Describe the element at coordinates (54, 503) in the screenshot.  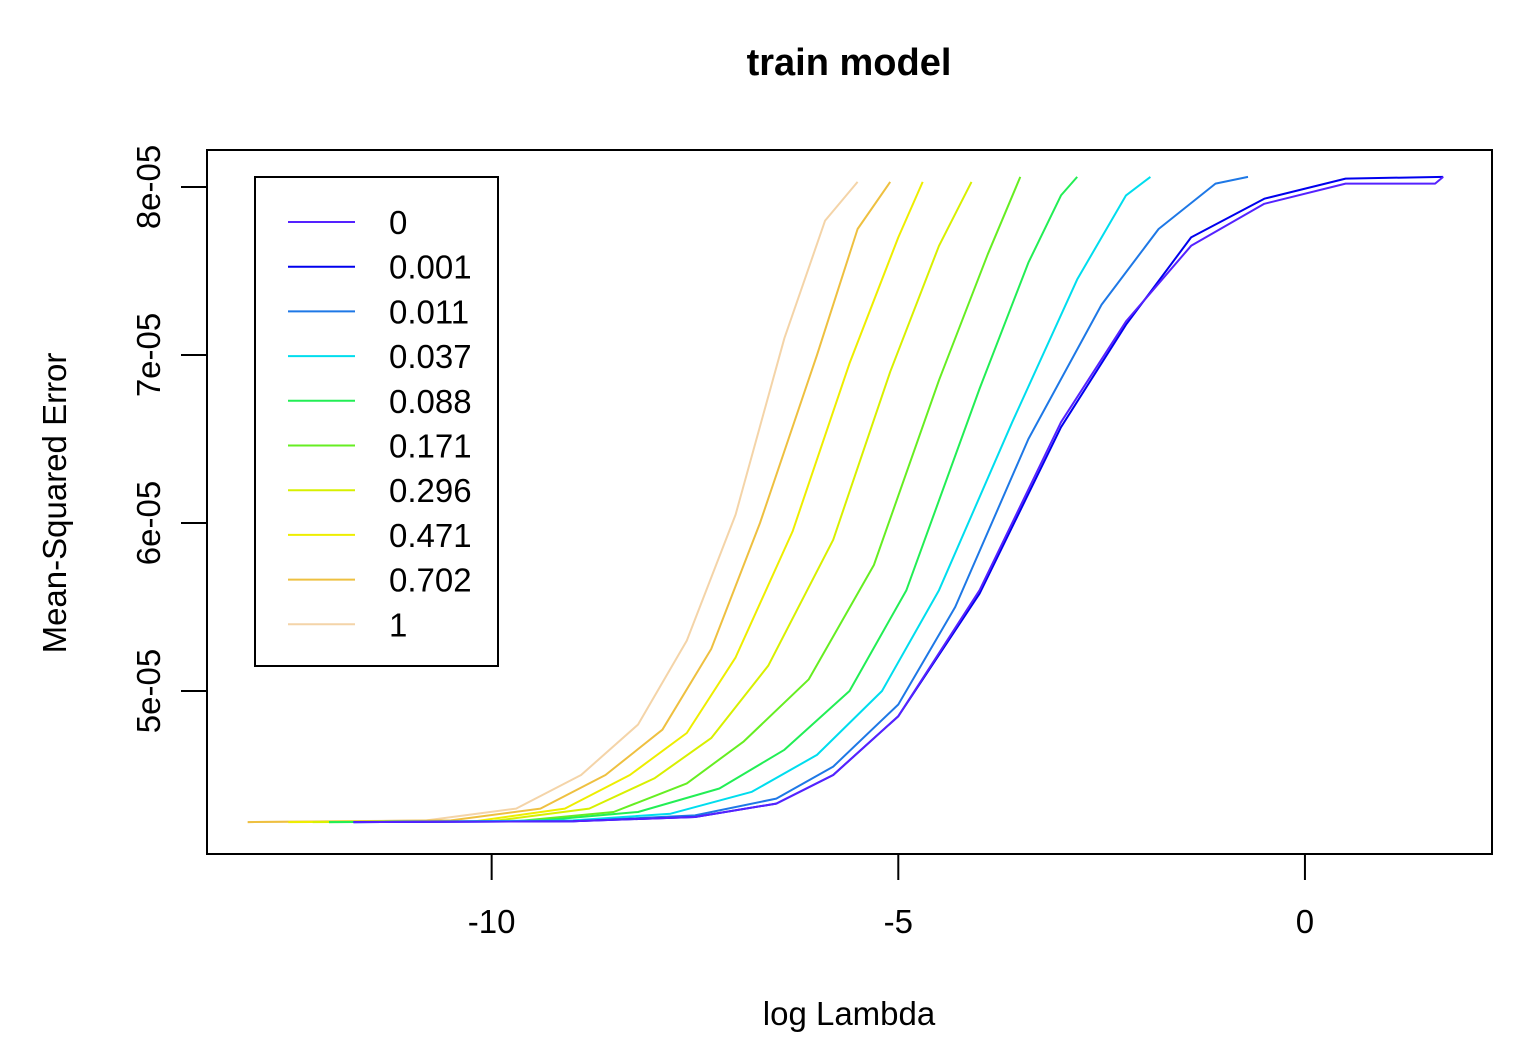
I see `y-axis-label: Mean-Squared Error` at that location.